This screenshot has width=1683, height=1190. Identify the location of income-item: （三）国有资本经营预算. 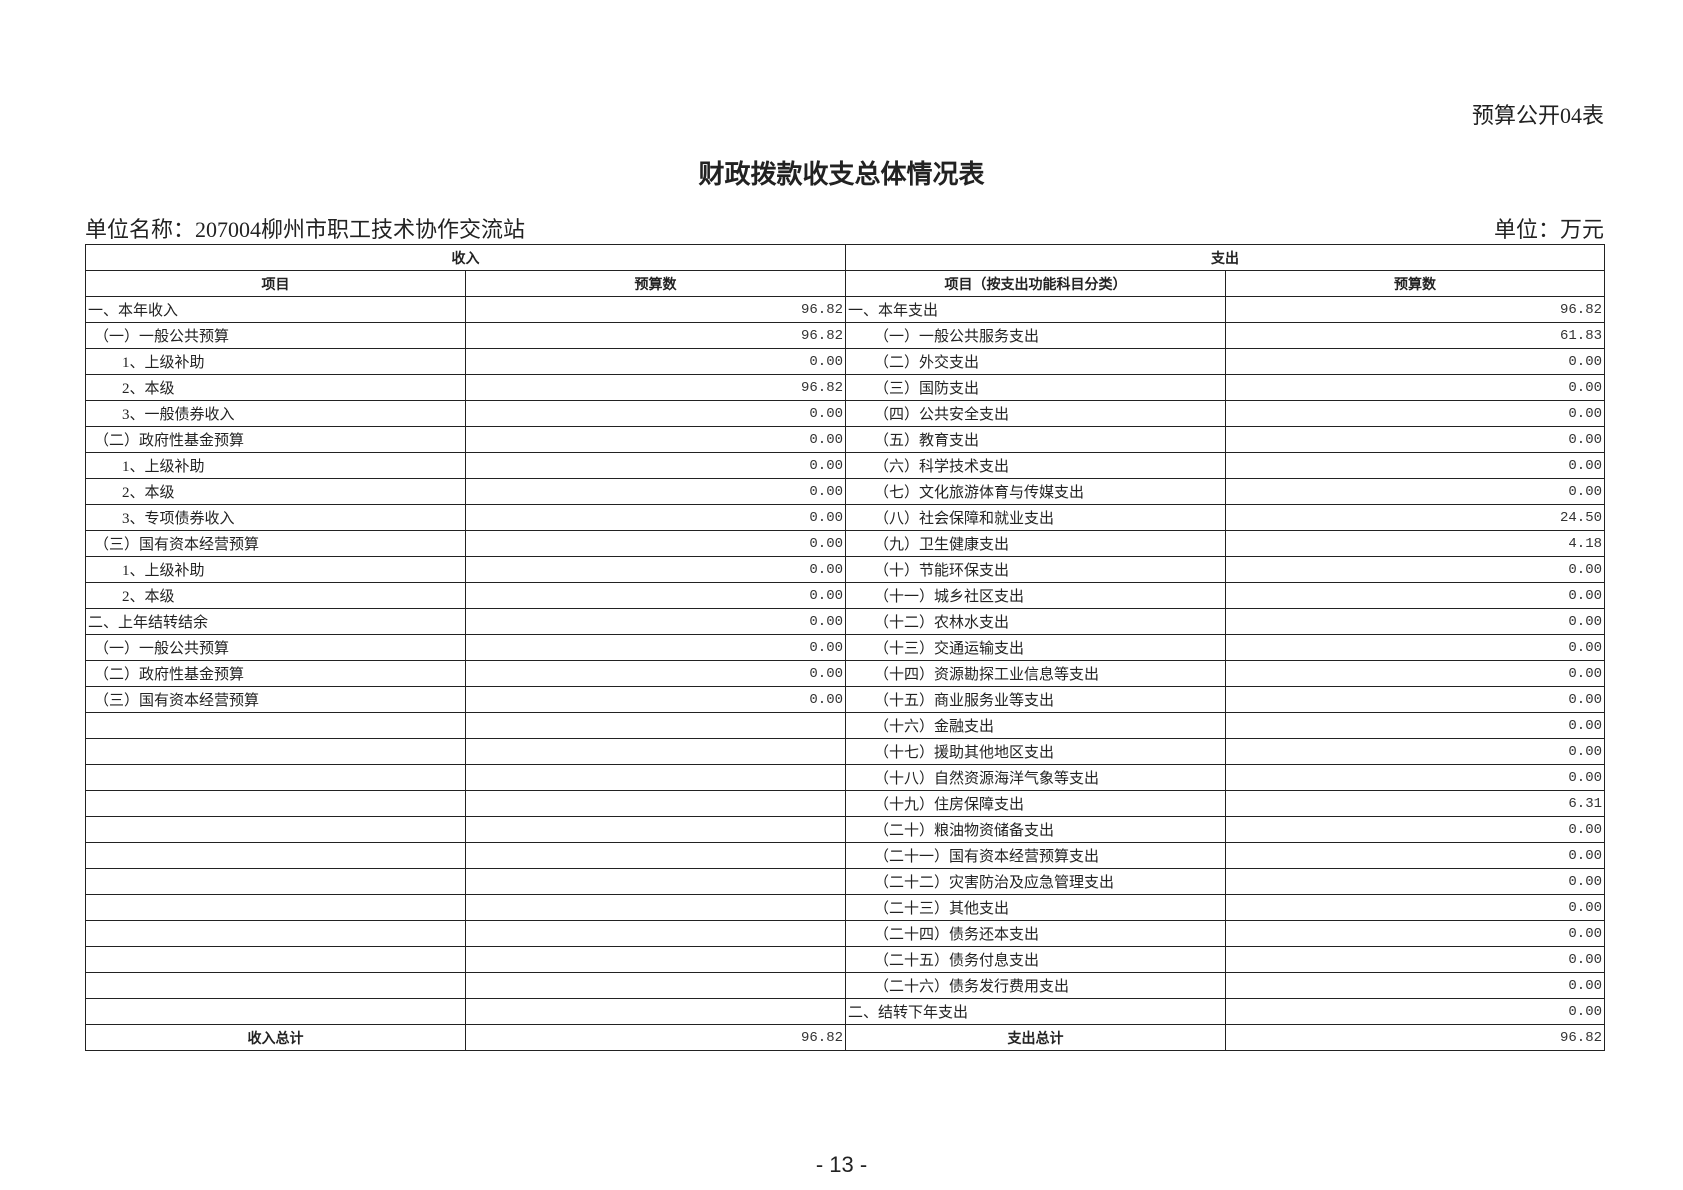
(275, 699).